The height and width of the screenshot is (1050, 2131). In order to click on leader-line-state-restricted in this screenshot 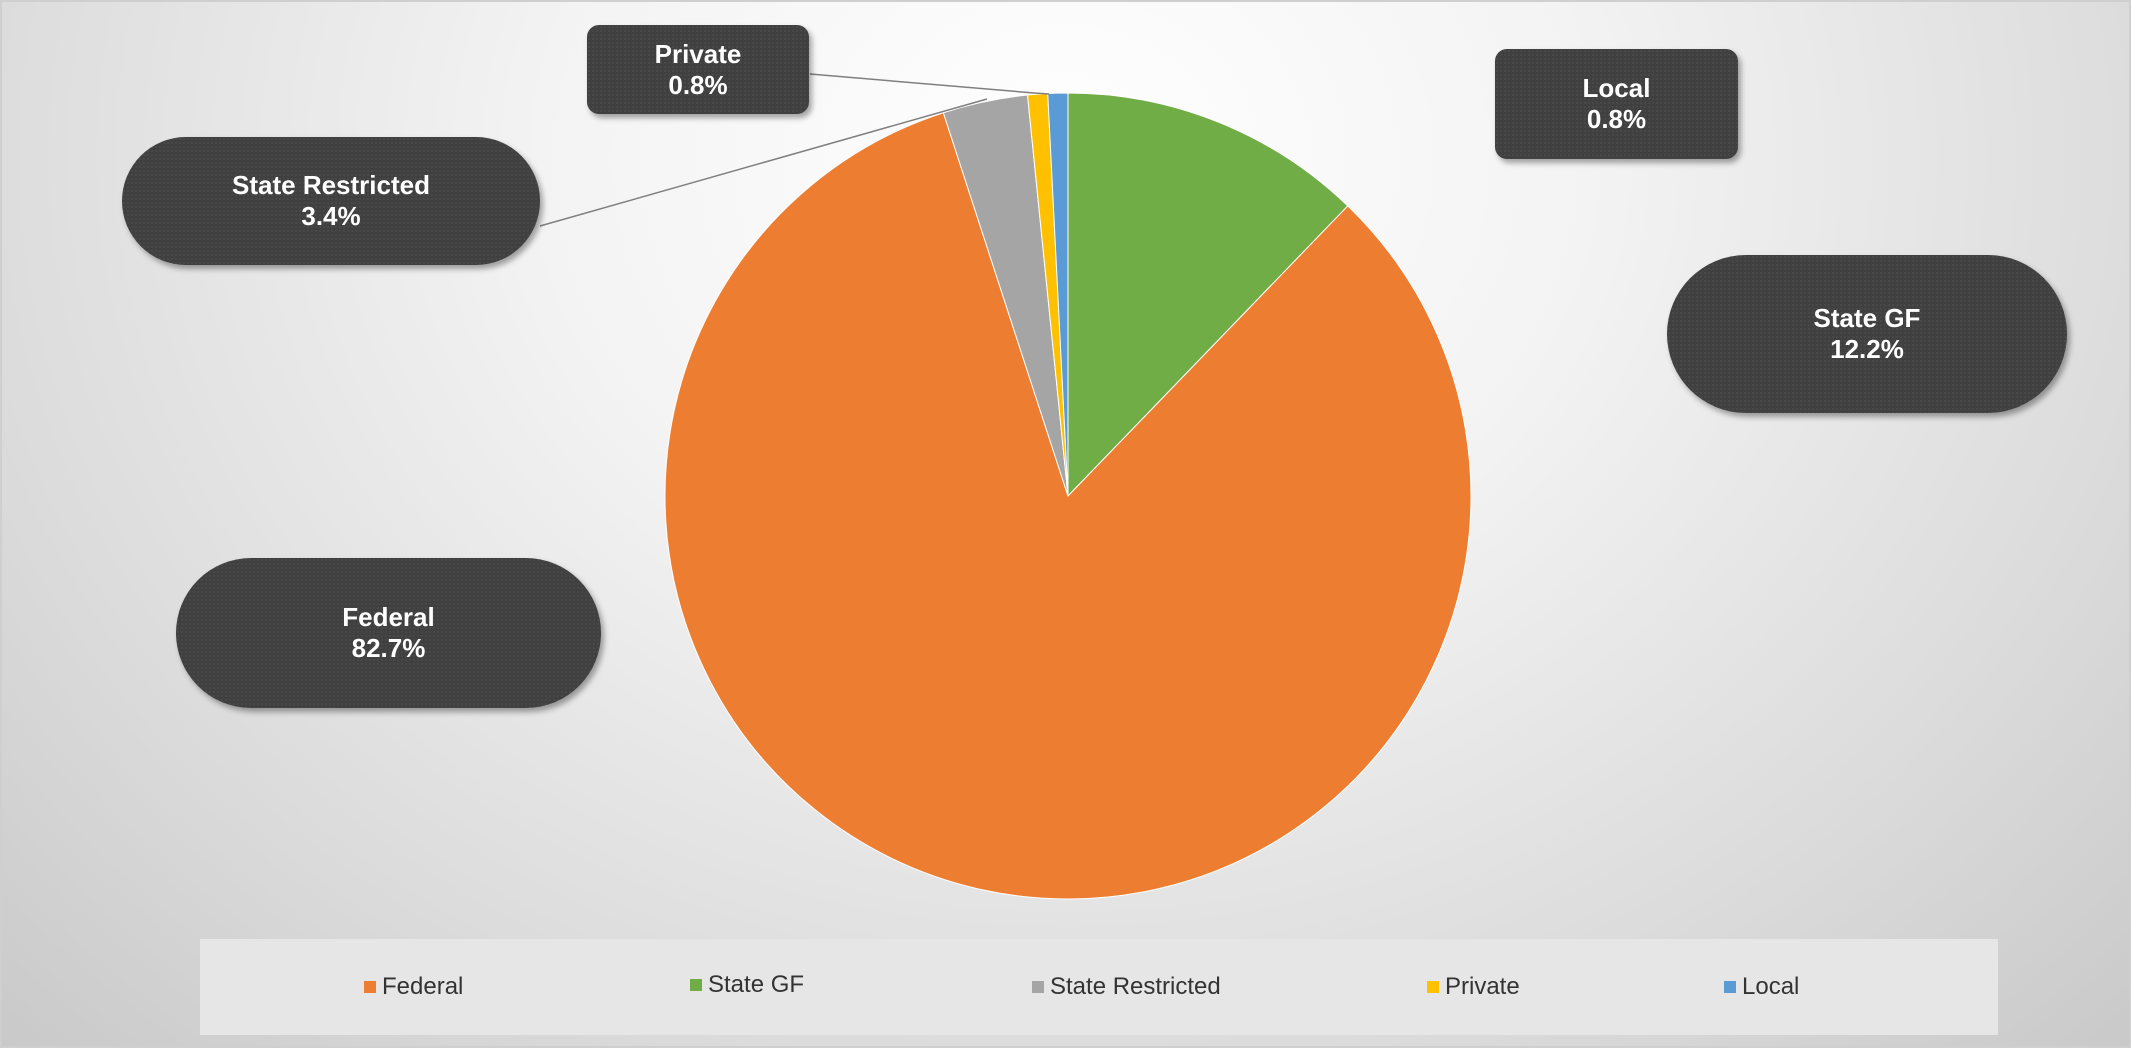, I will do `click(763, 162)`.